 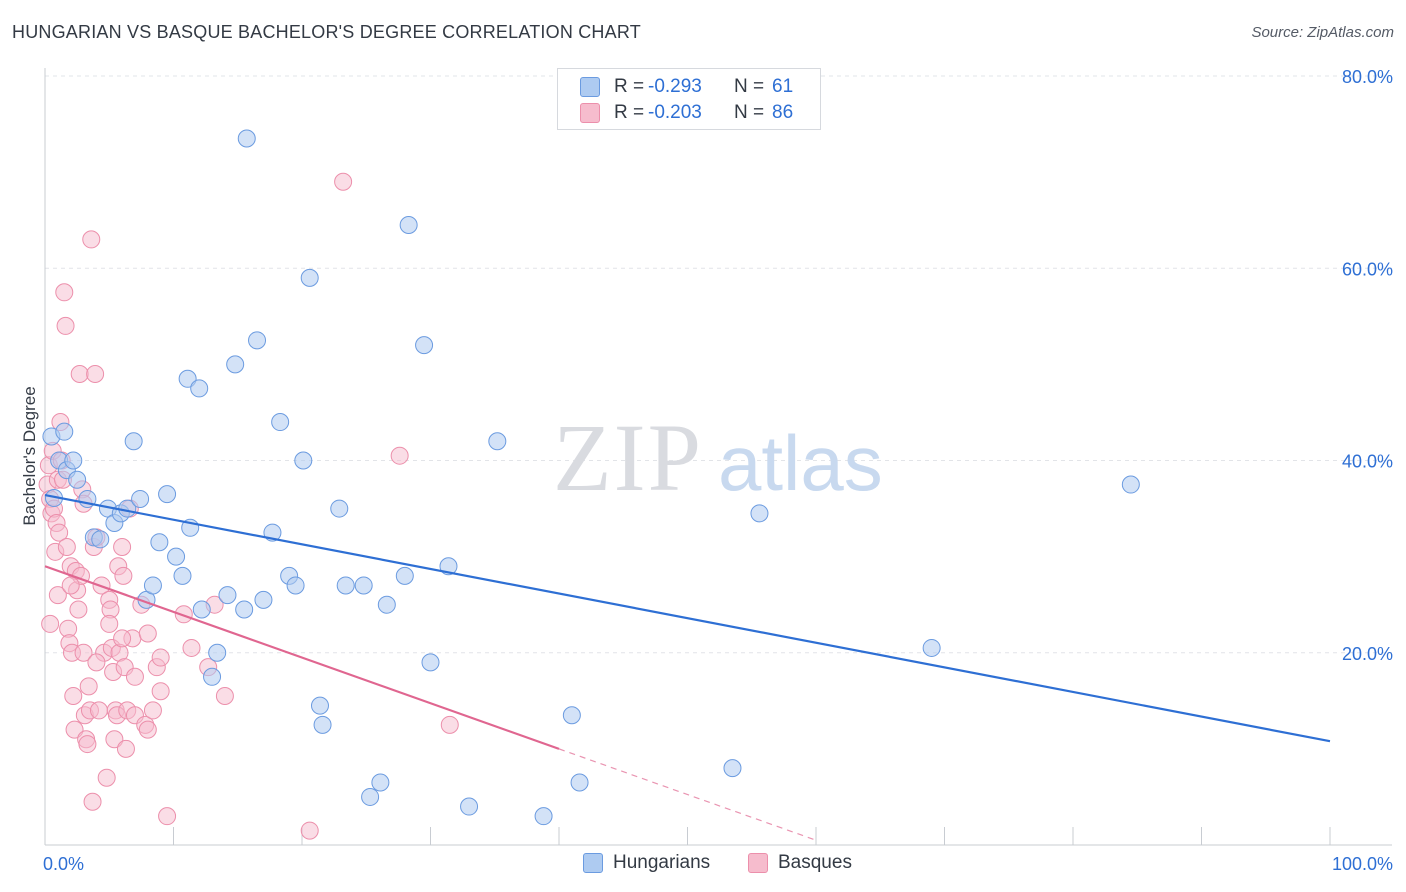 What do you see at coordinates (783, 86) in the screenshot?
I see `n-value: 61` at bounding box center [783, 86].